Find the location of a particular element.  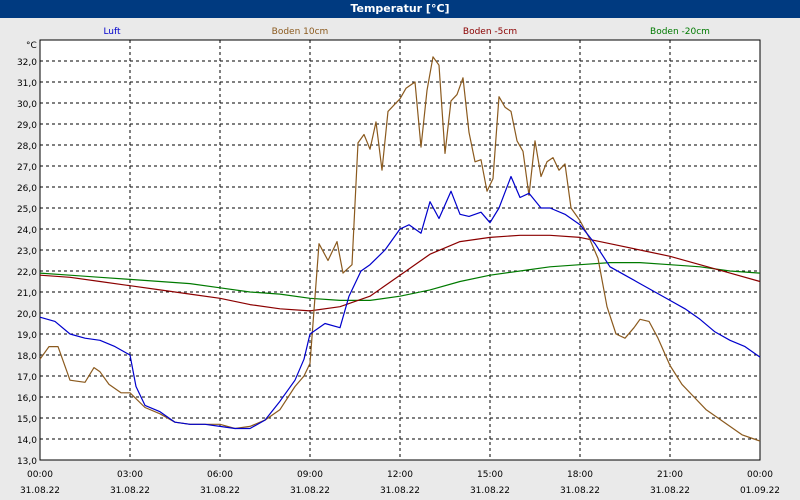

y-axis-label: °C is located at coordinates (31, 46).